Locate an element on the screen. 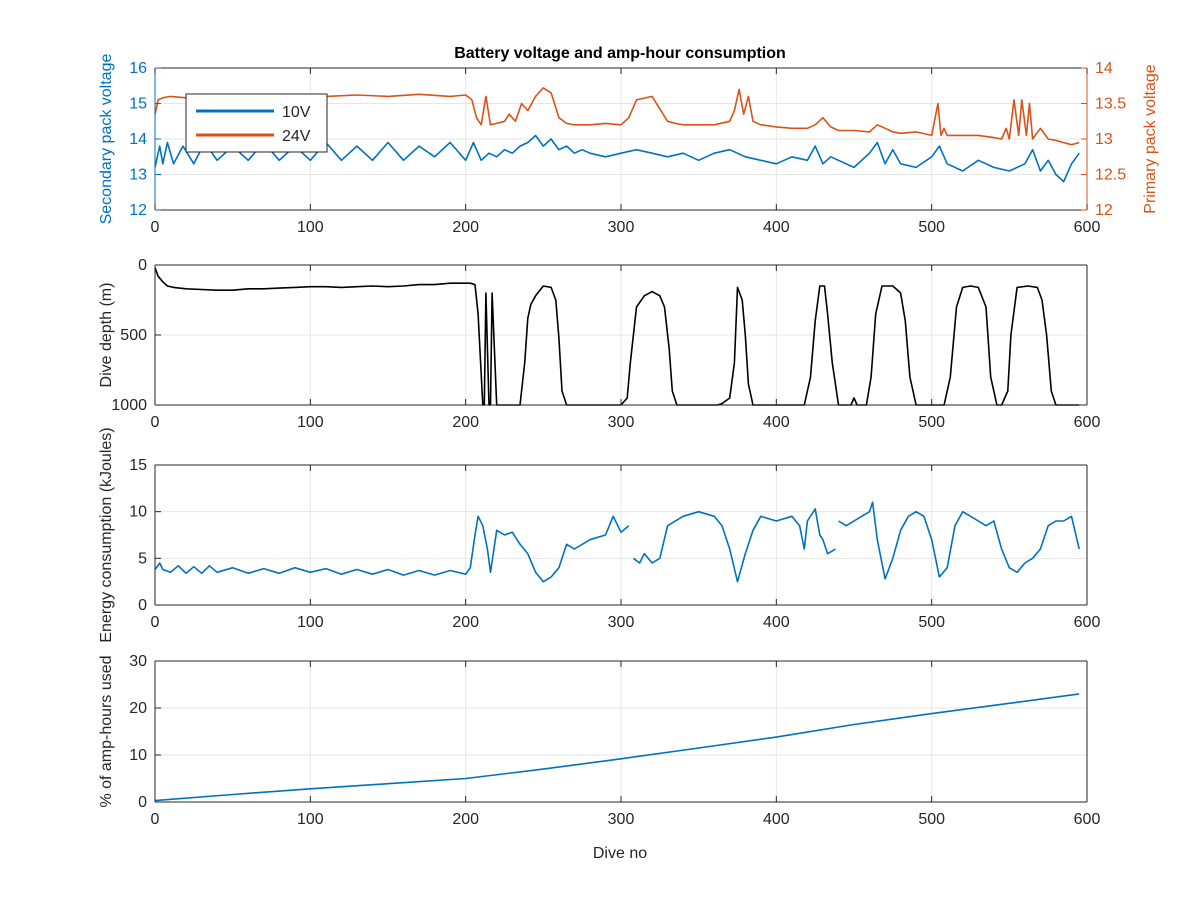 The width and height of the screenshot is (1200, 900). y-right-tick-label: 13.5 is located at coordinates (1110, 104).